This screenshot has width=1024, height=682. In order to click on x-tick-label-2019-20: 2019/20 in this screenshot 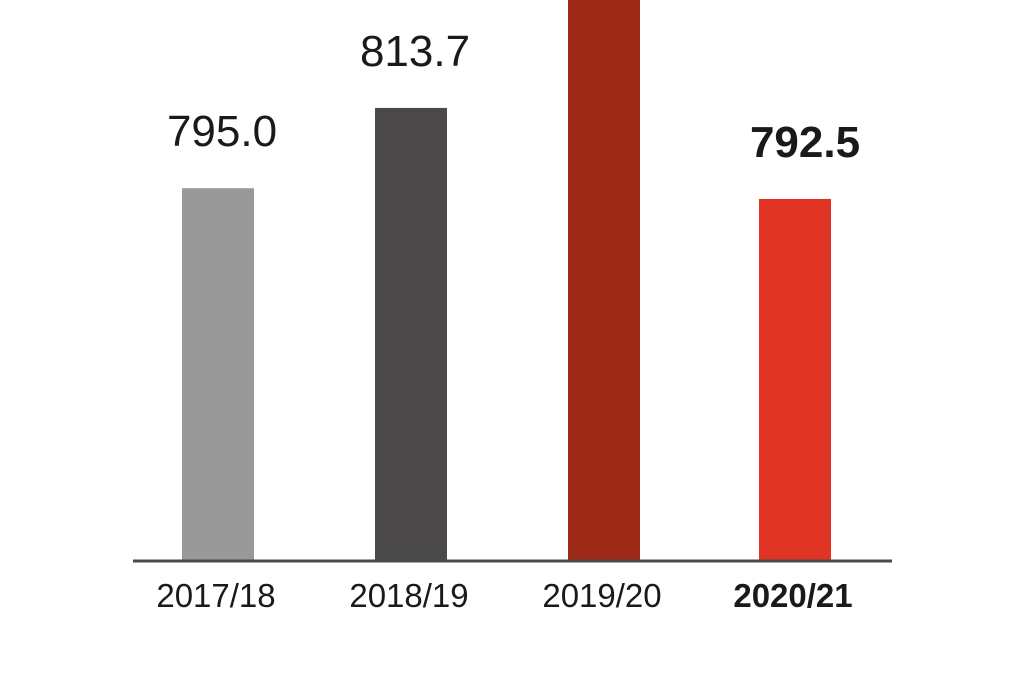, I will do `click(601, 595)`.